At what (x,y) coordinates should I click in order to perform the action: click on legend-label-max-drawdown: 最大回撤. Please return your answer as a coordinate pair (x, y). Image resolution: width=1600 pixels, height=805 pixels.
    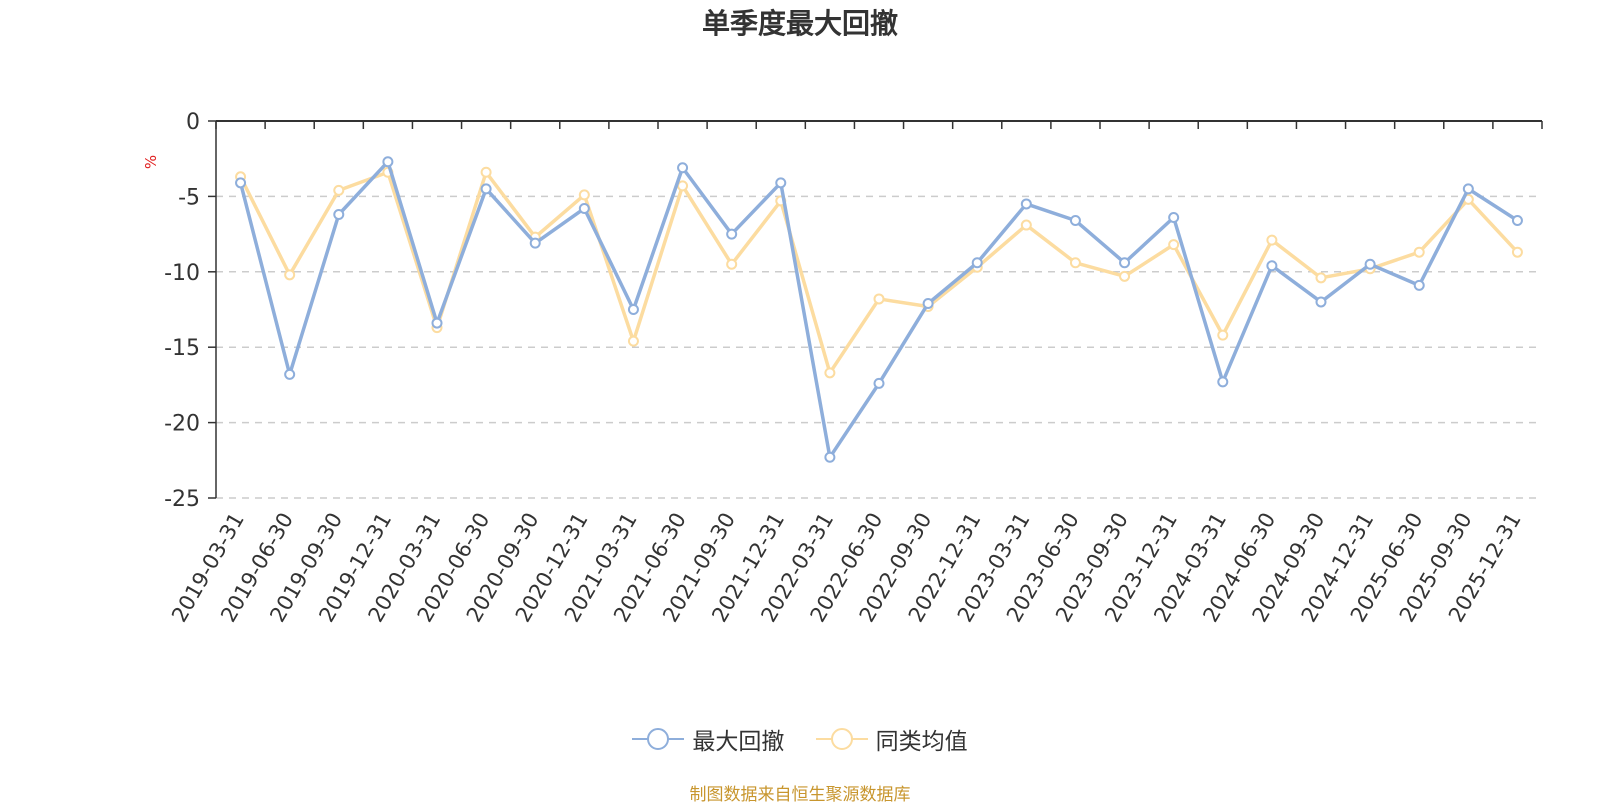
    Looking at the image, I should click on (738, 742).